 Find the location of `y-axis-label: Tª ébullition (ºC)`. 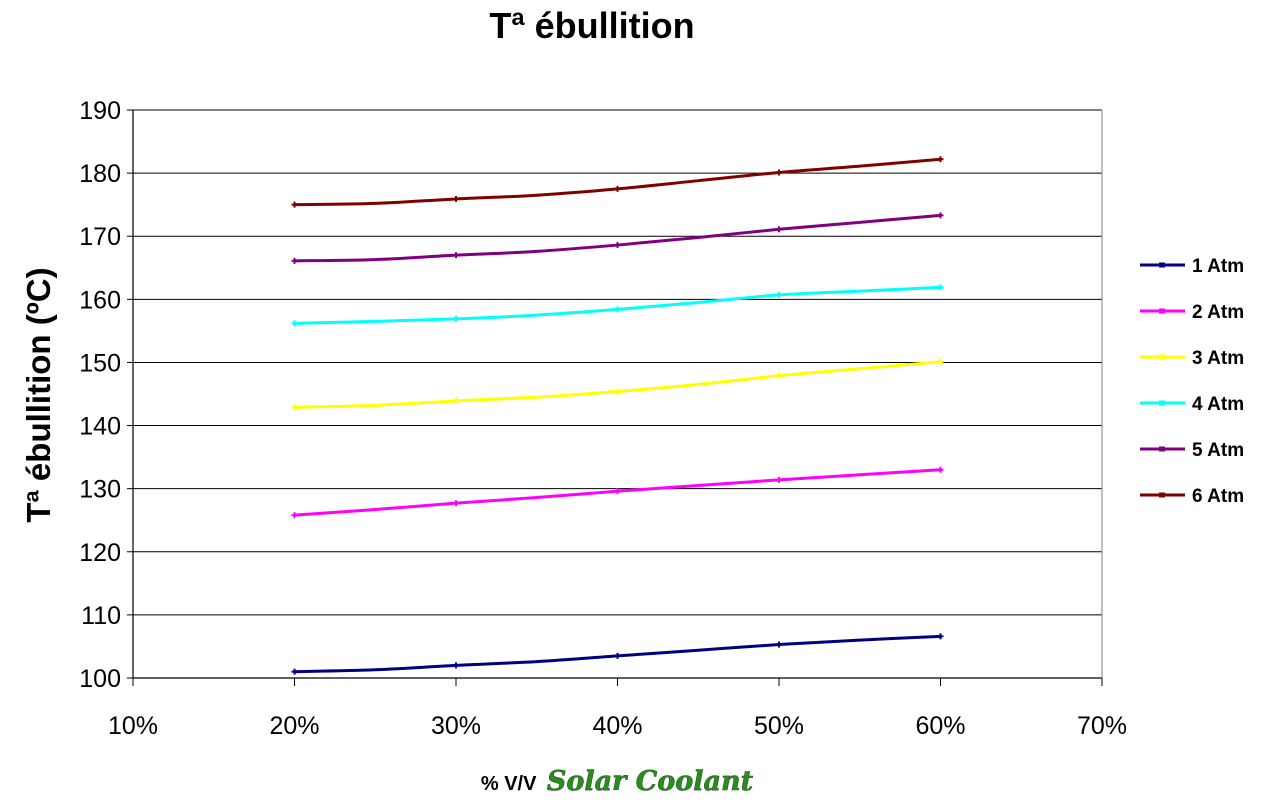

y-axis-label: Tª ébullition (ºC) is located at coordinates (38, 394).